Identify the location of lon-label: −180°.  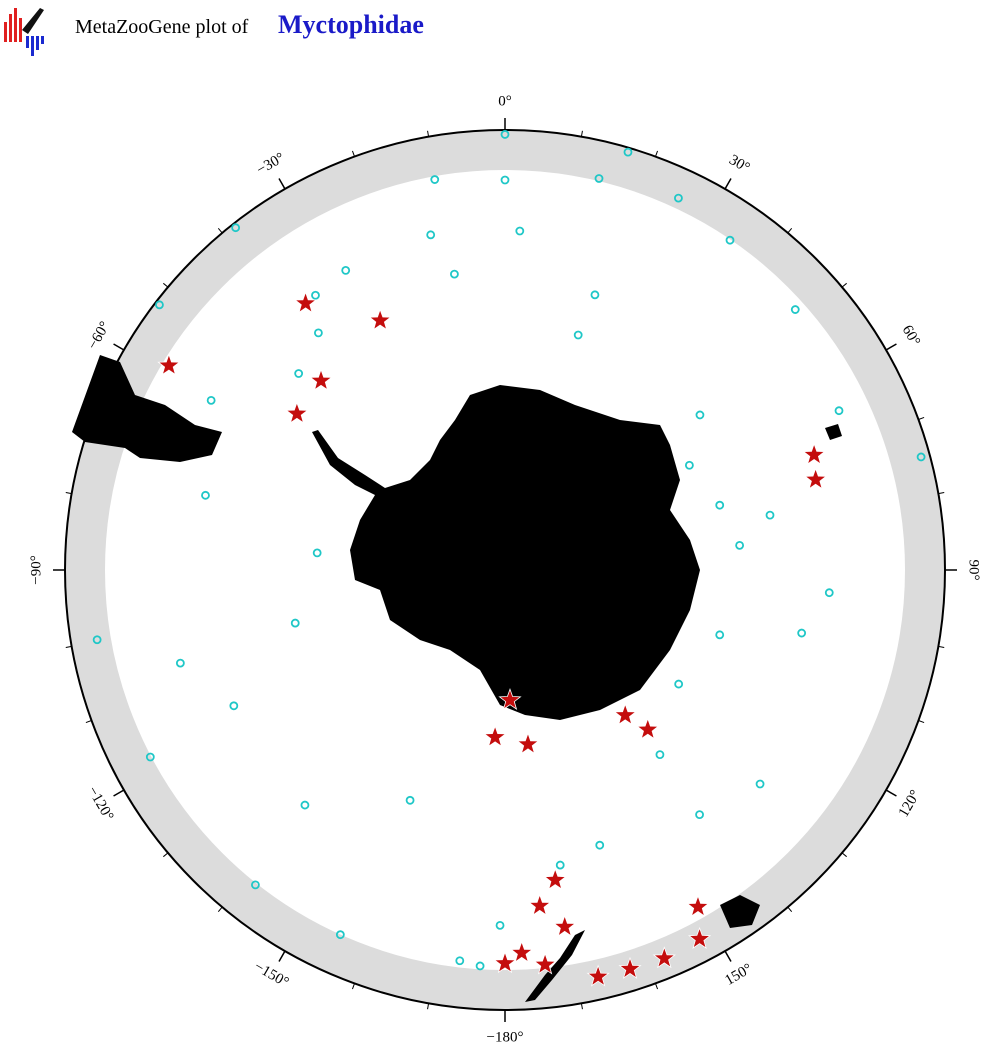
(505, 1037).